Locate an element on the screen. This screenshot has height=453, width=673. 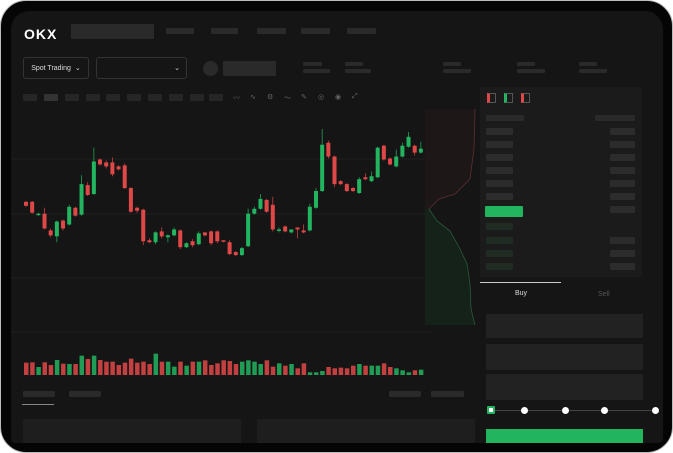
amount-slider is located at coordinates (573, 410).